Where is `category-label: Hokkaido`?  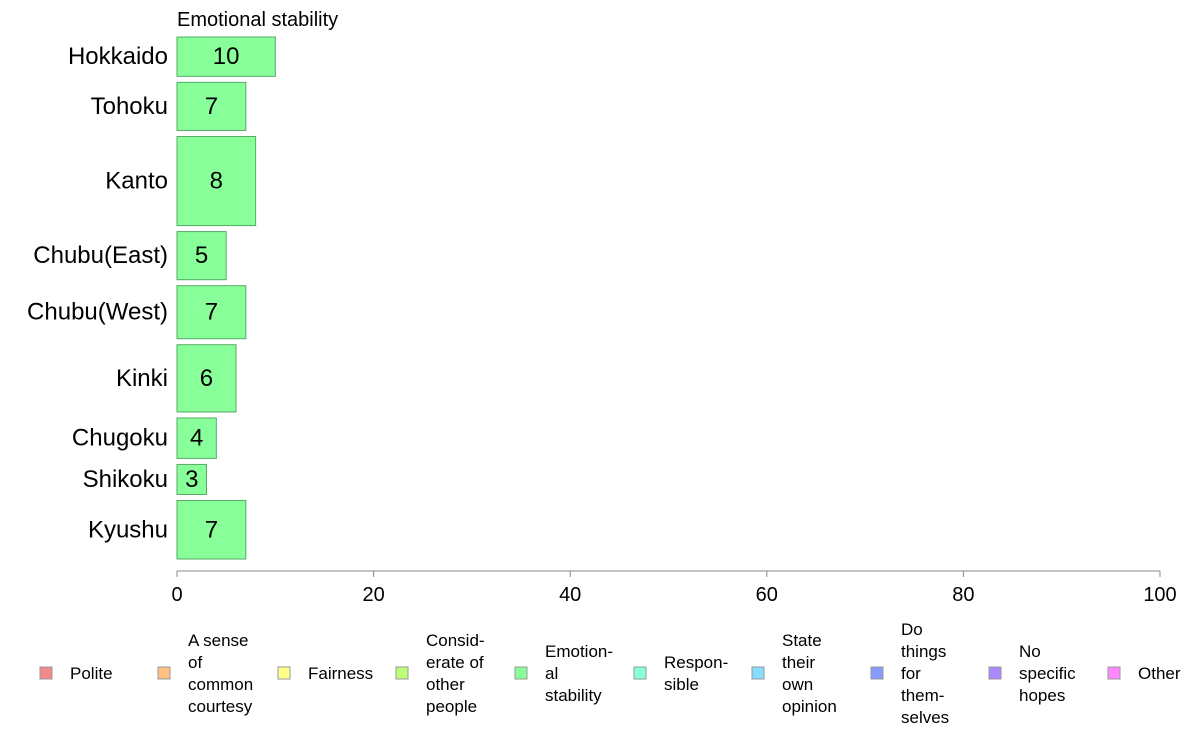
category-label: Hokkaido is located at coordinates (118, 56).